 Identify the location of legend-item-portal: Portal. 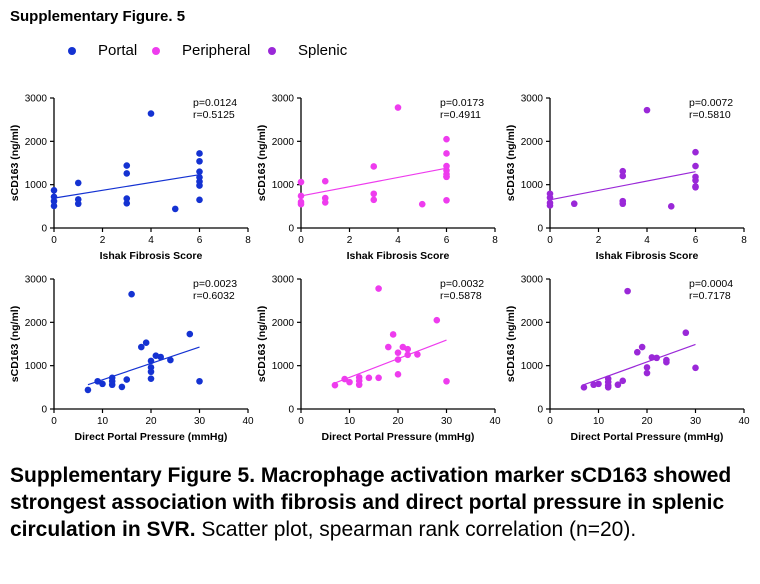
(102, 50).